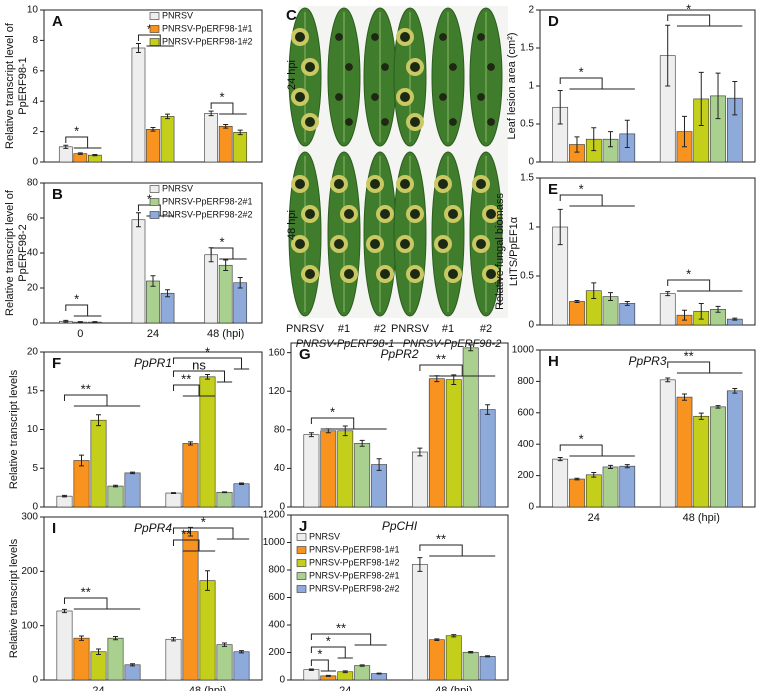 Image resolution: width=760 pixels, height=691 pixels. I want to click on chart-title: PpPR3, so click(647, 361).